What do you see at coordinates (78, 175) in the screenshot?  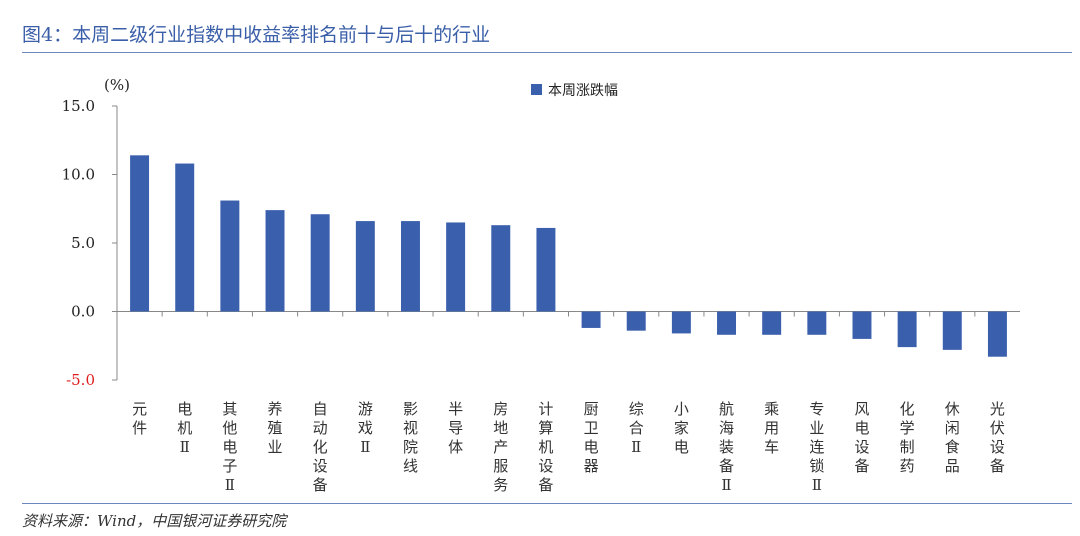 I see `y-tick-label: 10.0` at bounding box center [78, 175].